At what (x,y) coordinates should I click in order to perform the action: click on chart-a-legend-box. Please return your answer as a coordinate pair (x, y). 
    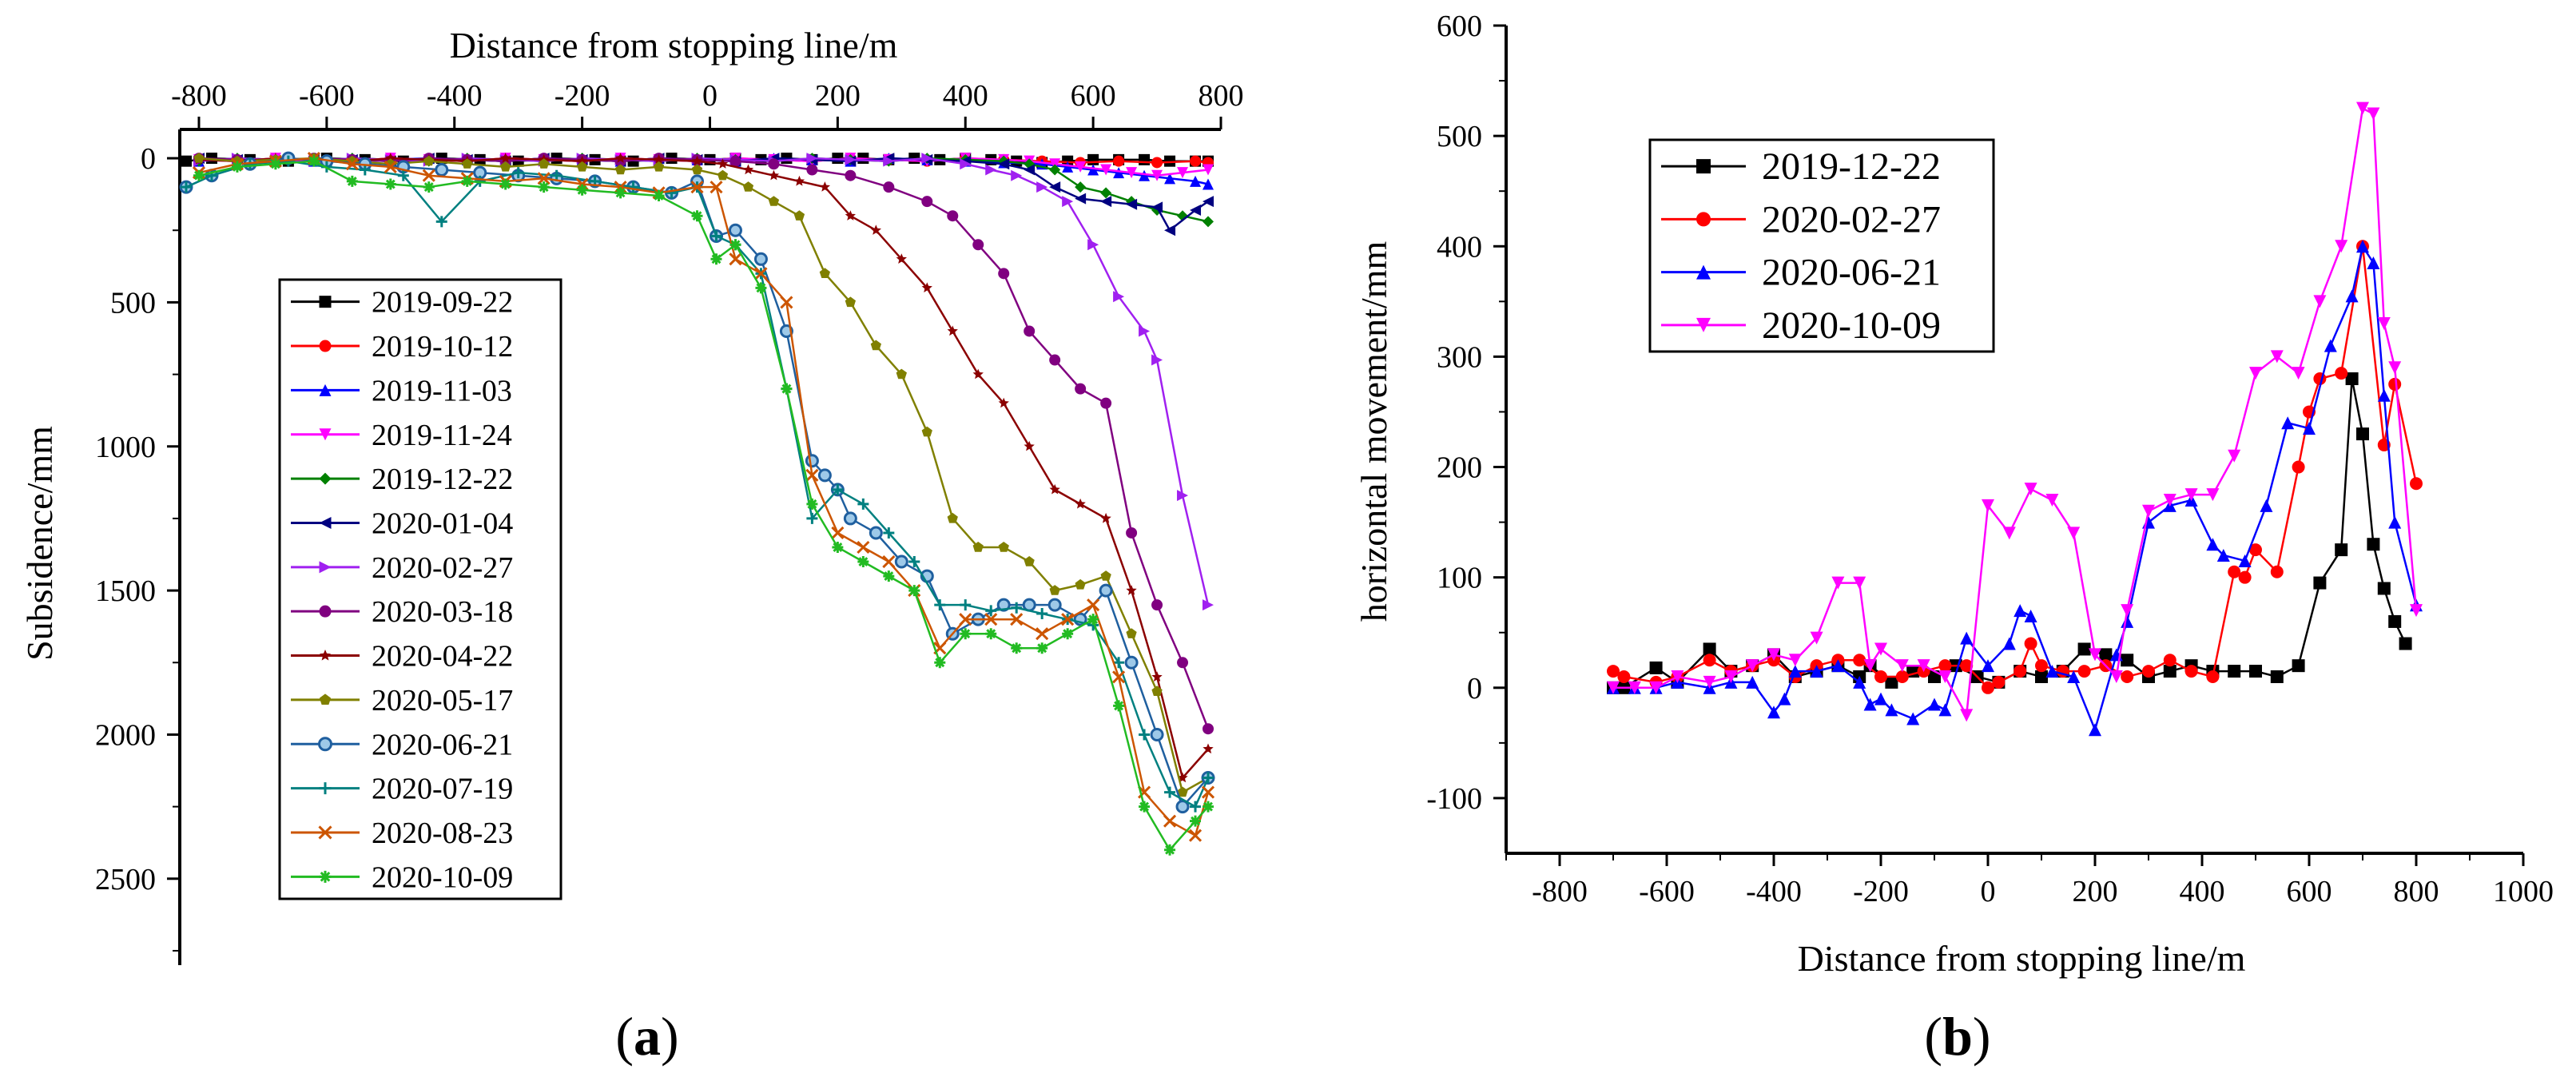
    Looking at the image, I should click on (421, 589).